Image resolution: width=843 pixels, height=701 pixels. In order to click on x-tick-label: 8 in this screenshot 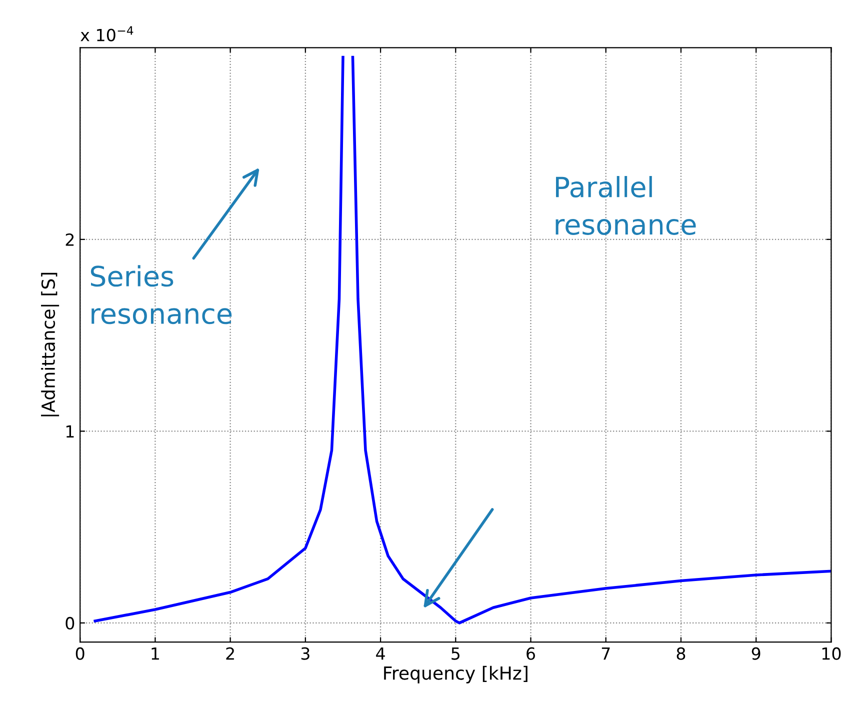, I will do `click(681, 653)`.